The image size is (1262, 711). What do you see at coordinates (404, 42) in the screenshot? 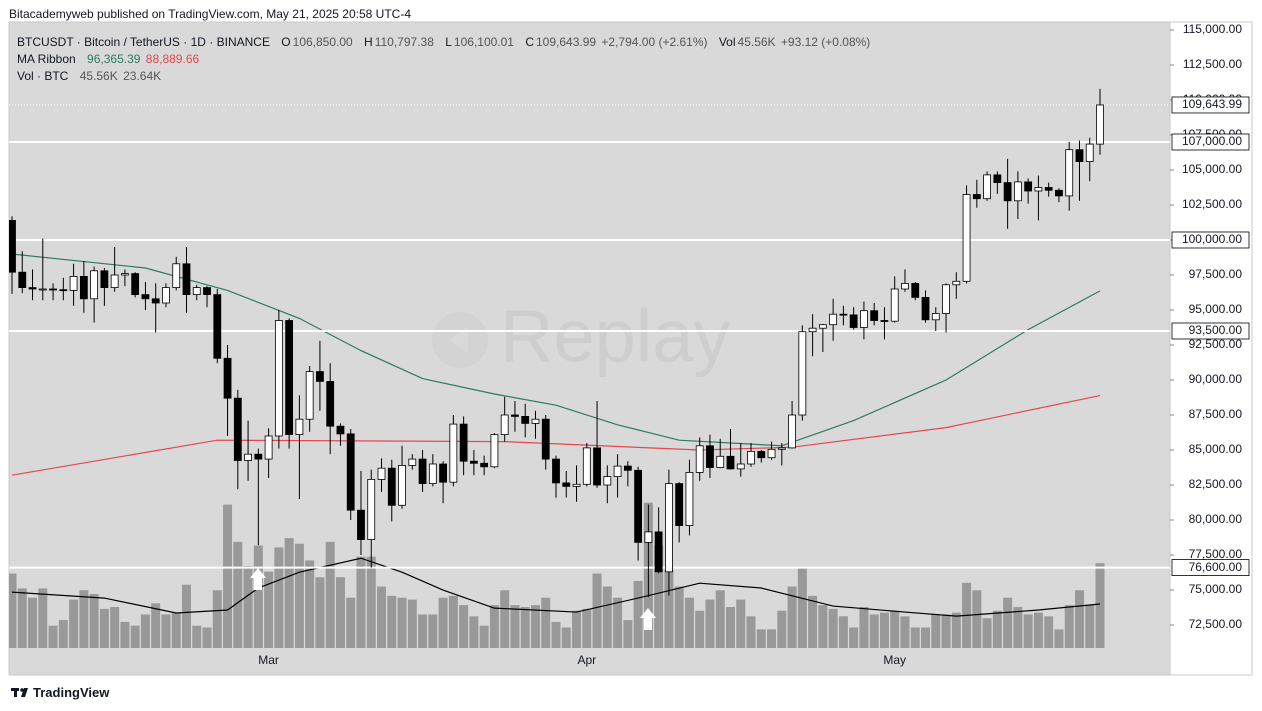
I see `ohlc-value: 110,797.38` at bounding box center [404, 42].